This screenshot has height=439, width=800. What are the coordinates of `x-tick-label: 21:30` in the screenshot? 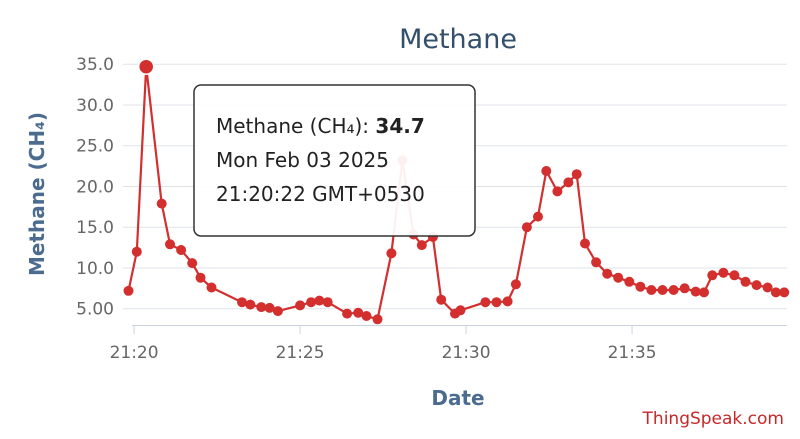 It's located at (466, 353).